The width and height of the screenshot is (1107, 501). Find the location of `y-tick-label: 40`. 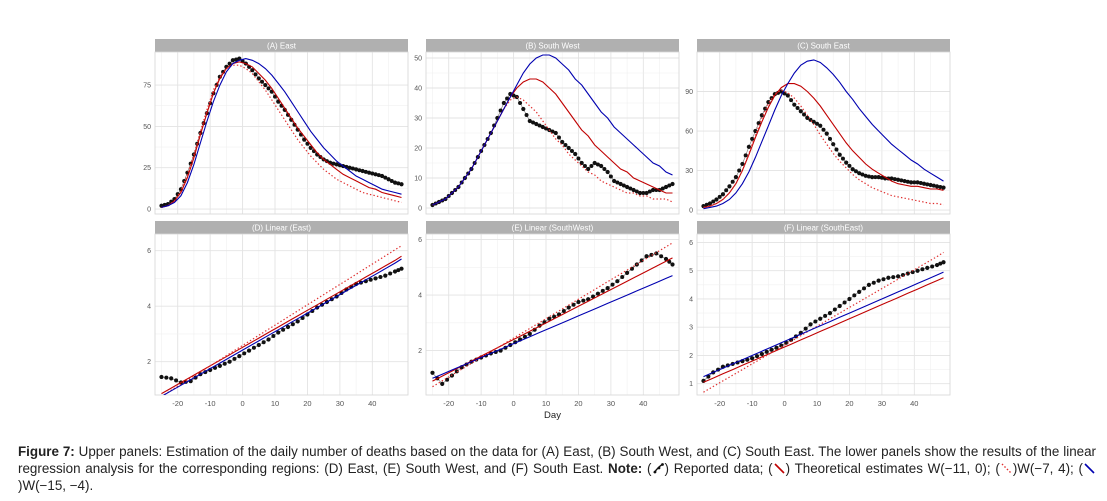

y-tick-label: 40 is located at coordinates (418, 89).